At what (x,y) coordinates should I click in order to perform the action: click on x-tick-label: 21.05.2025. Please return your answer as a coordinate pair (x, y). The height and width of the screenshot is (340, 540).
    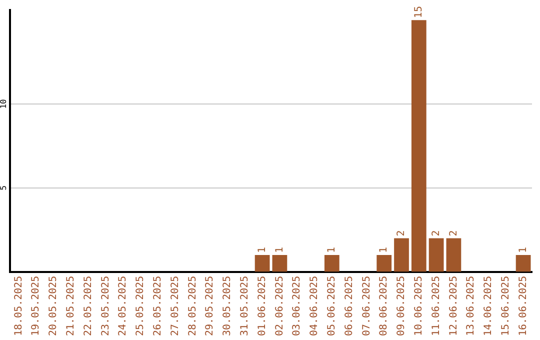
    Looking at the image, I should click on (70, 306).